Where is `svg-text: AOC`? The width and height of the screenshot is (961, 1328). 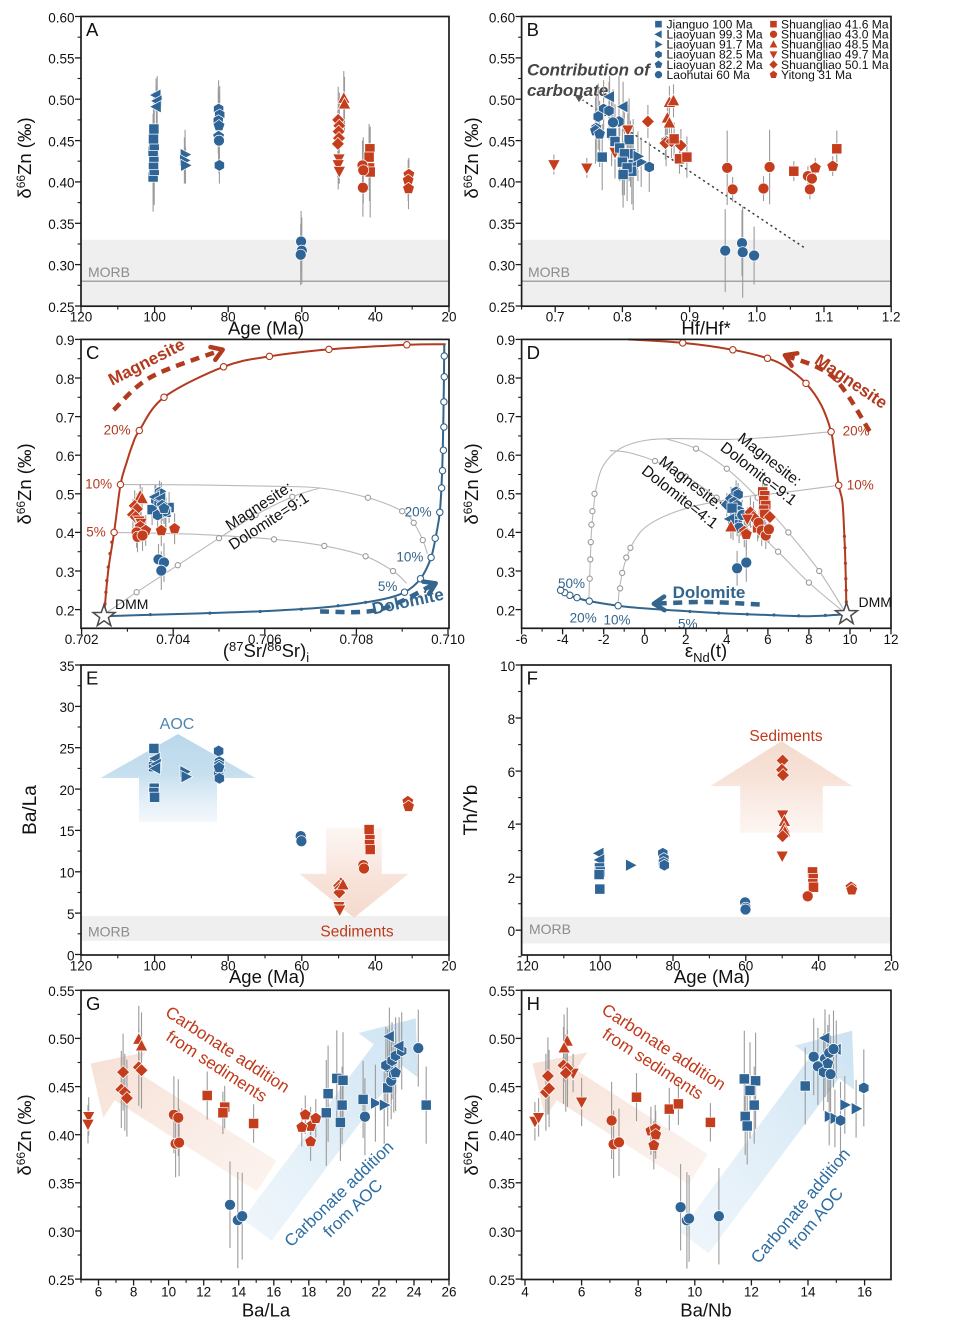
svg-text: AOC is located at coordinates (177, 724).